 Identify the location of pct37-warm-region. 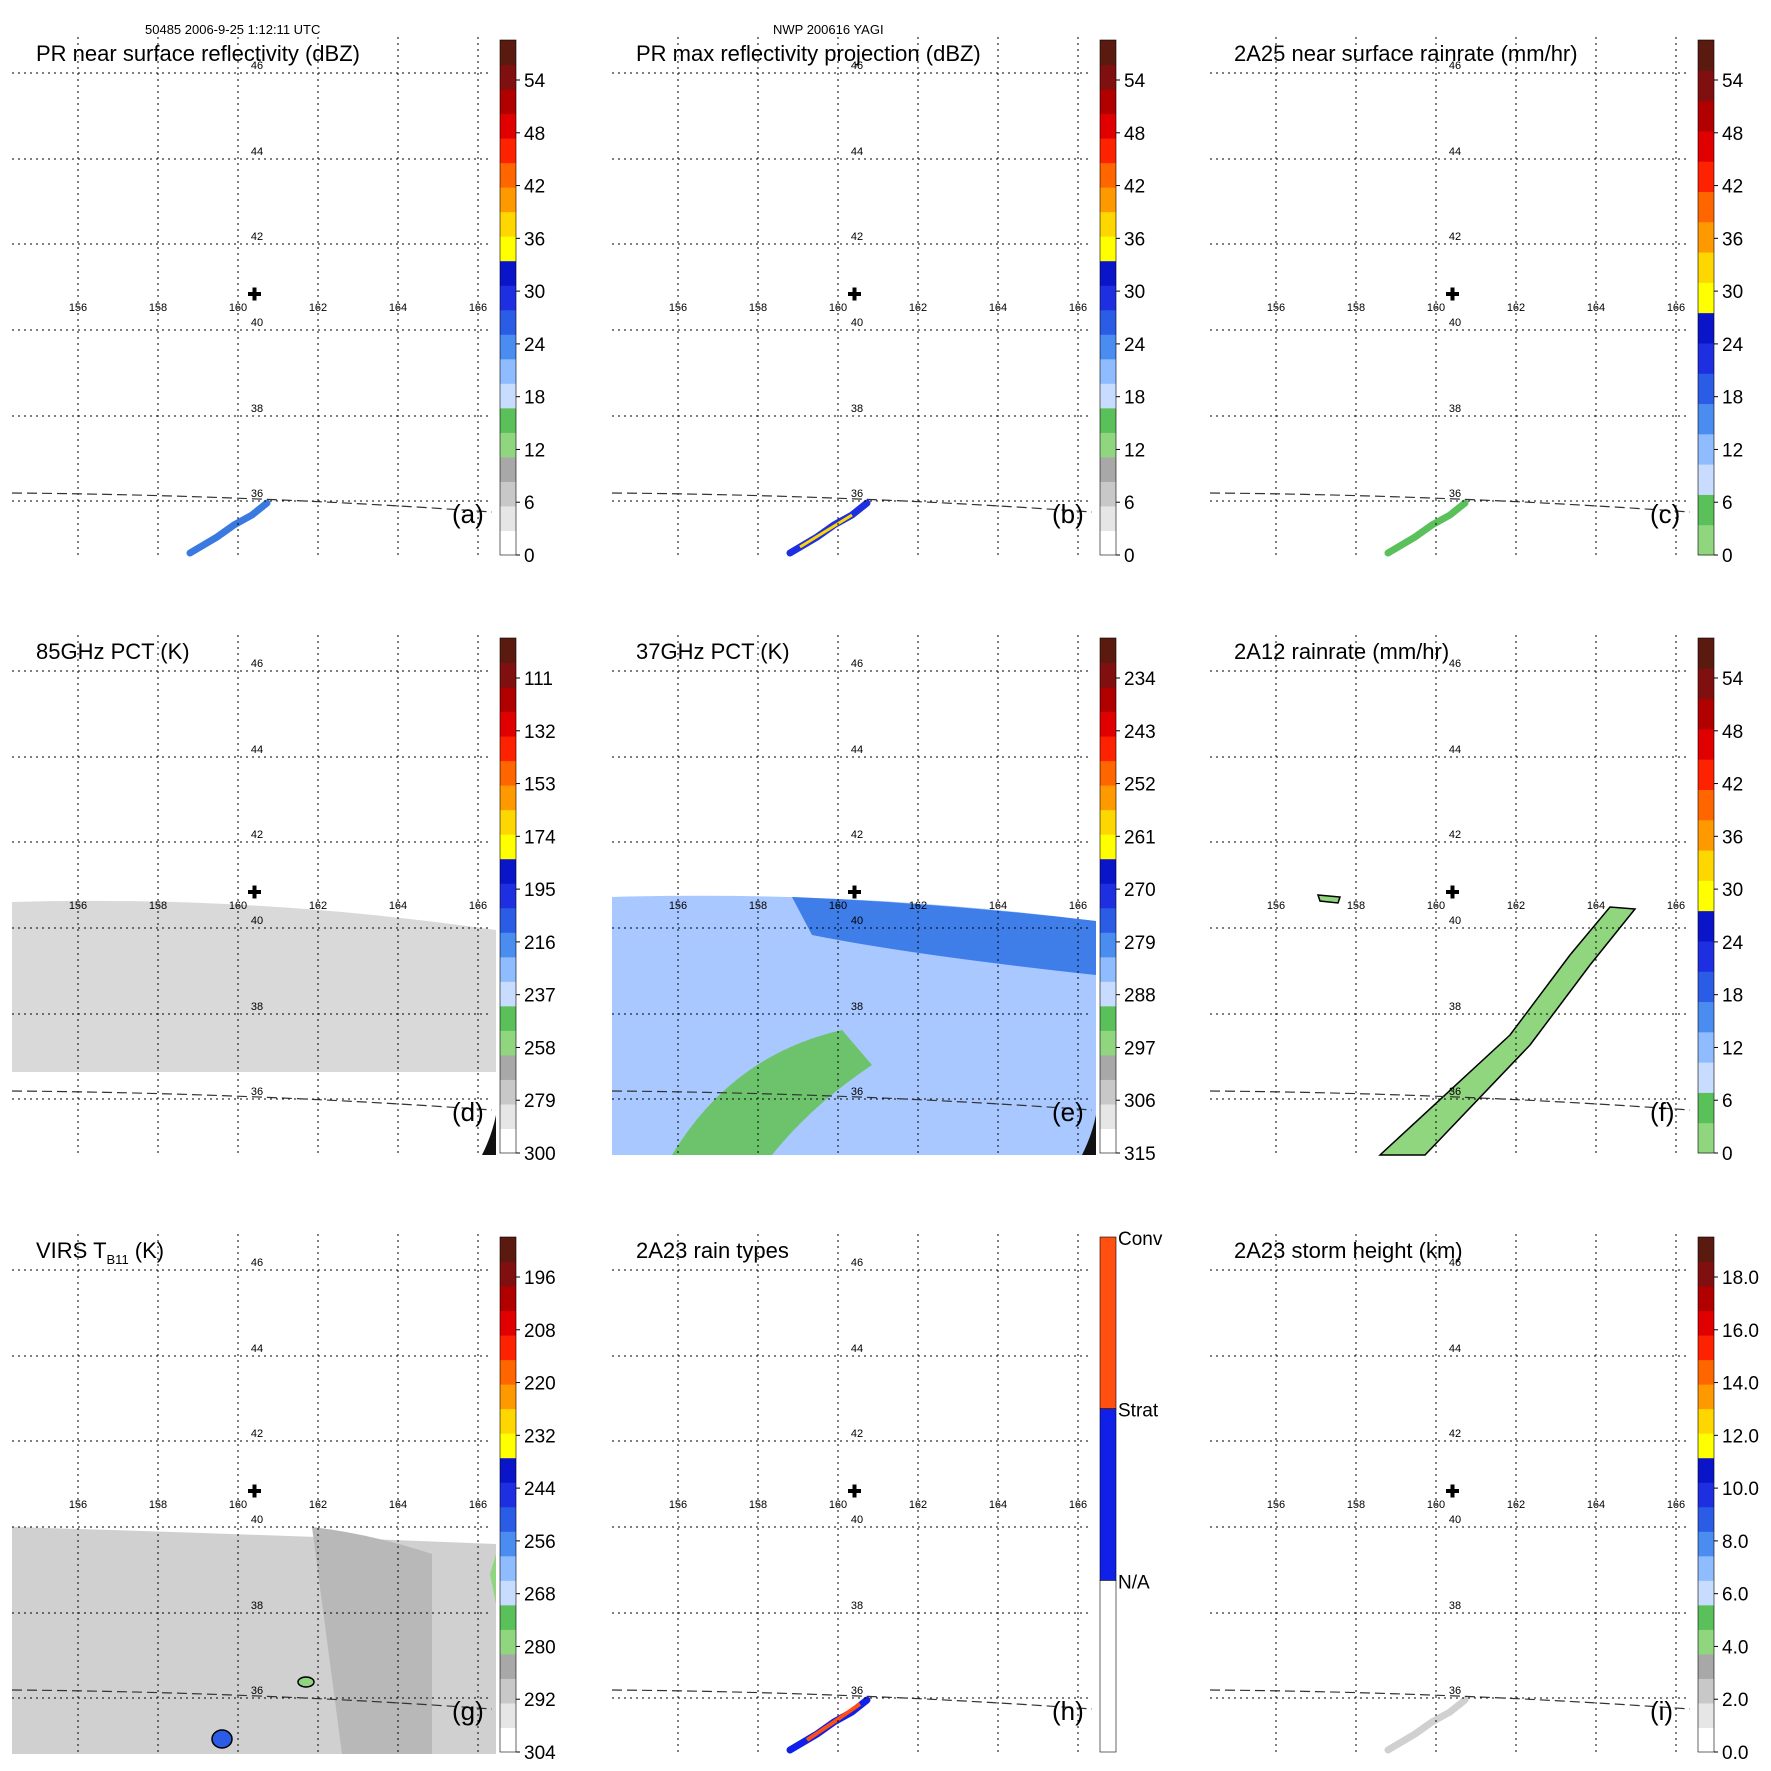
(772, 1092).